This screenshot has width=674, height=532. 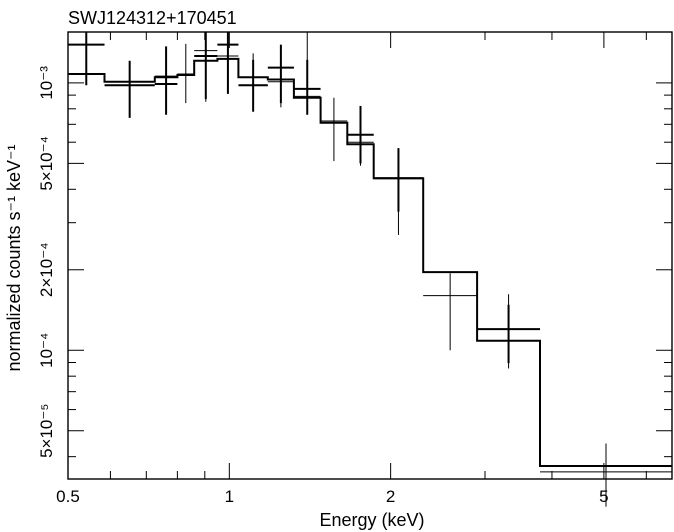 What do you see at coordinates (68, 496) in the screenshot?
I see `x-tick-label: 0.5` at bounding box center [68, 496].